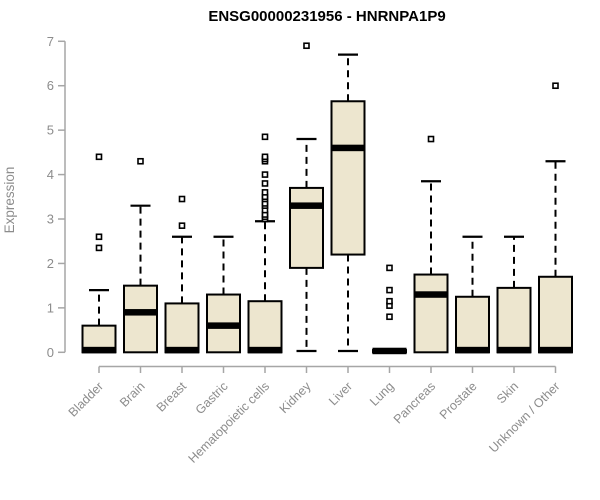  I want to click on y-tick-label: 3, so click(50, 219).